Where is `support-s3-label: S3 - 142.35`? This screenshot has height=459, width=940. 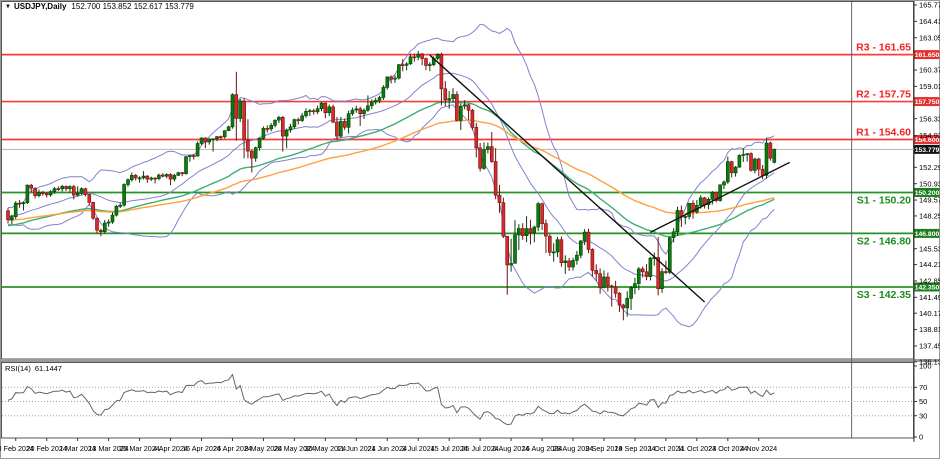
support-s3-label: S3 - 142.35 is located at coordinates (884, 295).